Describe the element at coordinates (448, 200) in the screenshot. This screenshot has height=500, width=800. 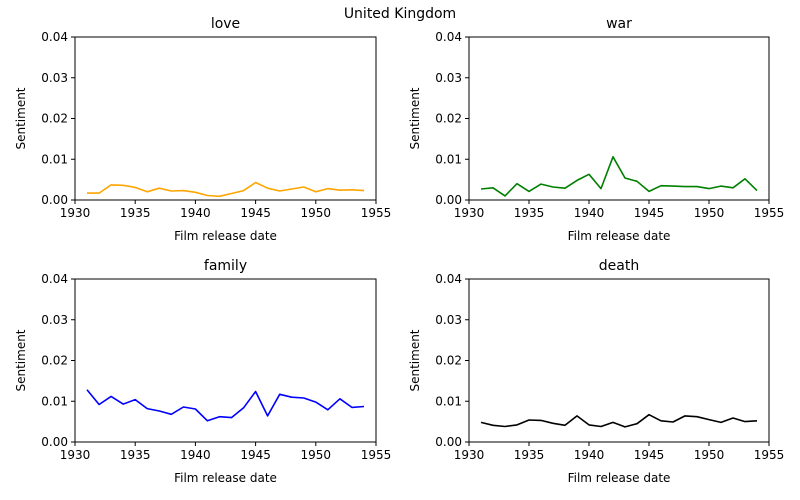
I see `war-y-tick-label: 0.00` at that location.